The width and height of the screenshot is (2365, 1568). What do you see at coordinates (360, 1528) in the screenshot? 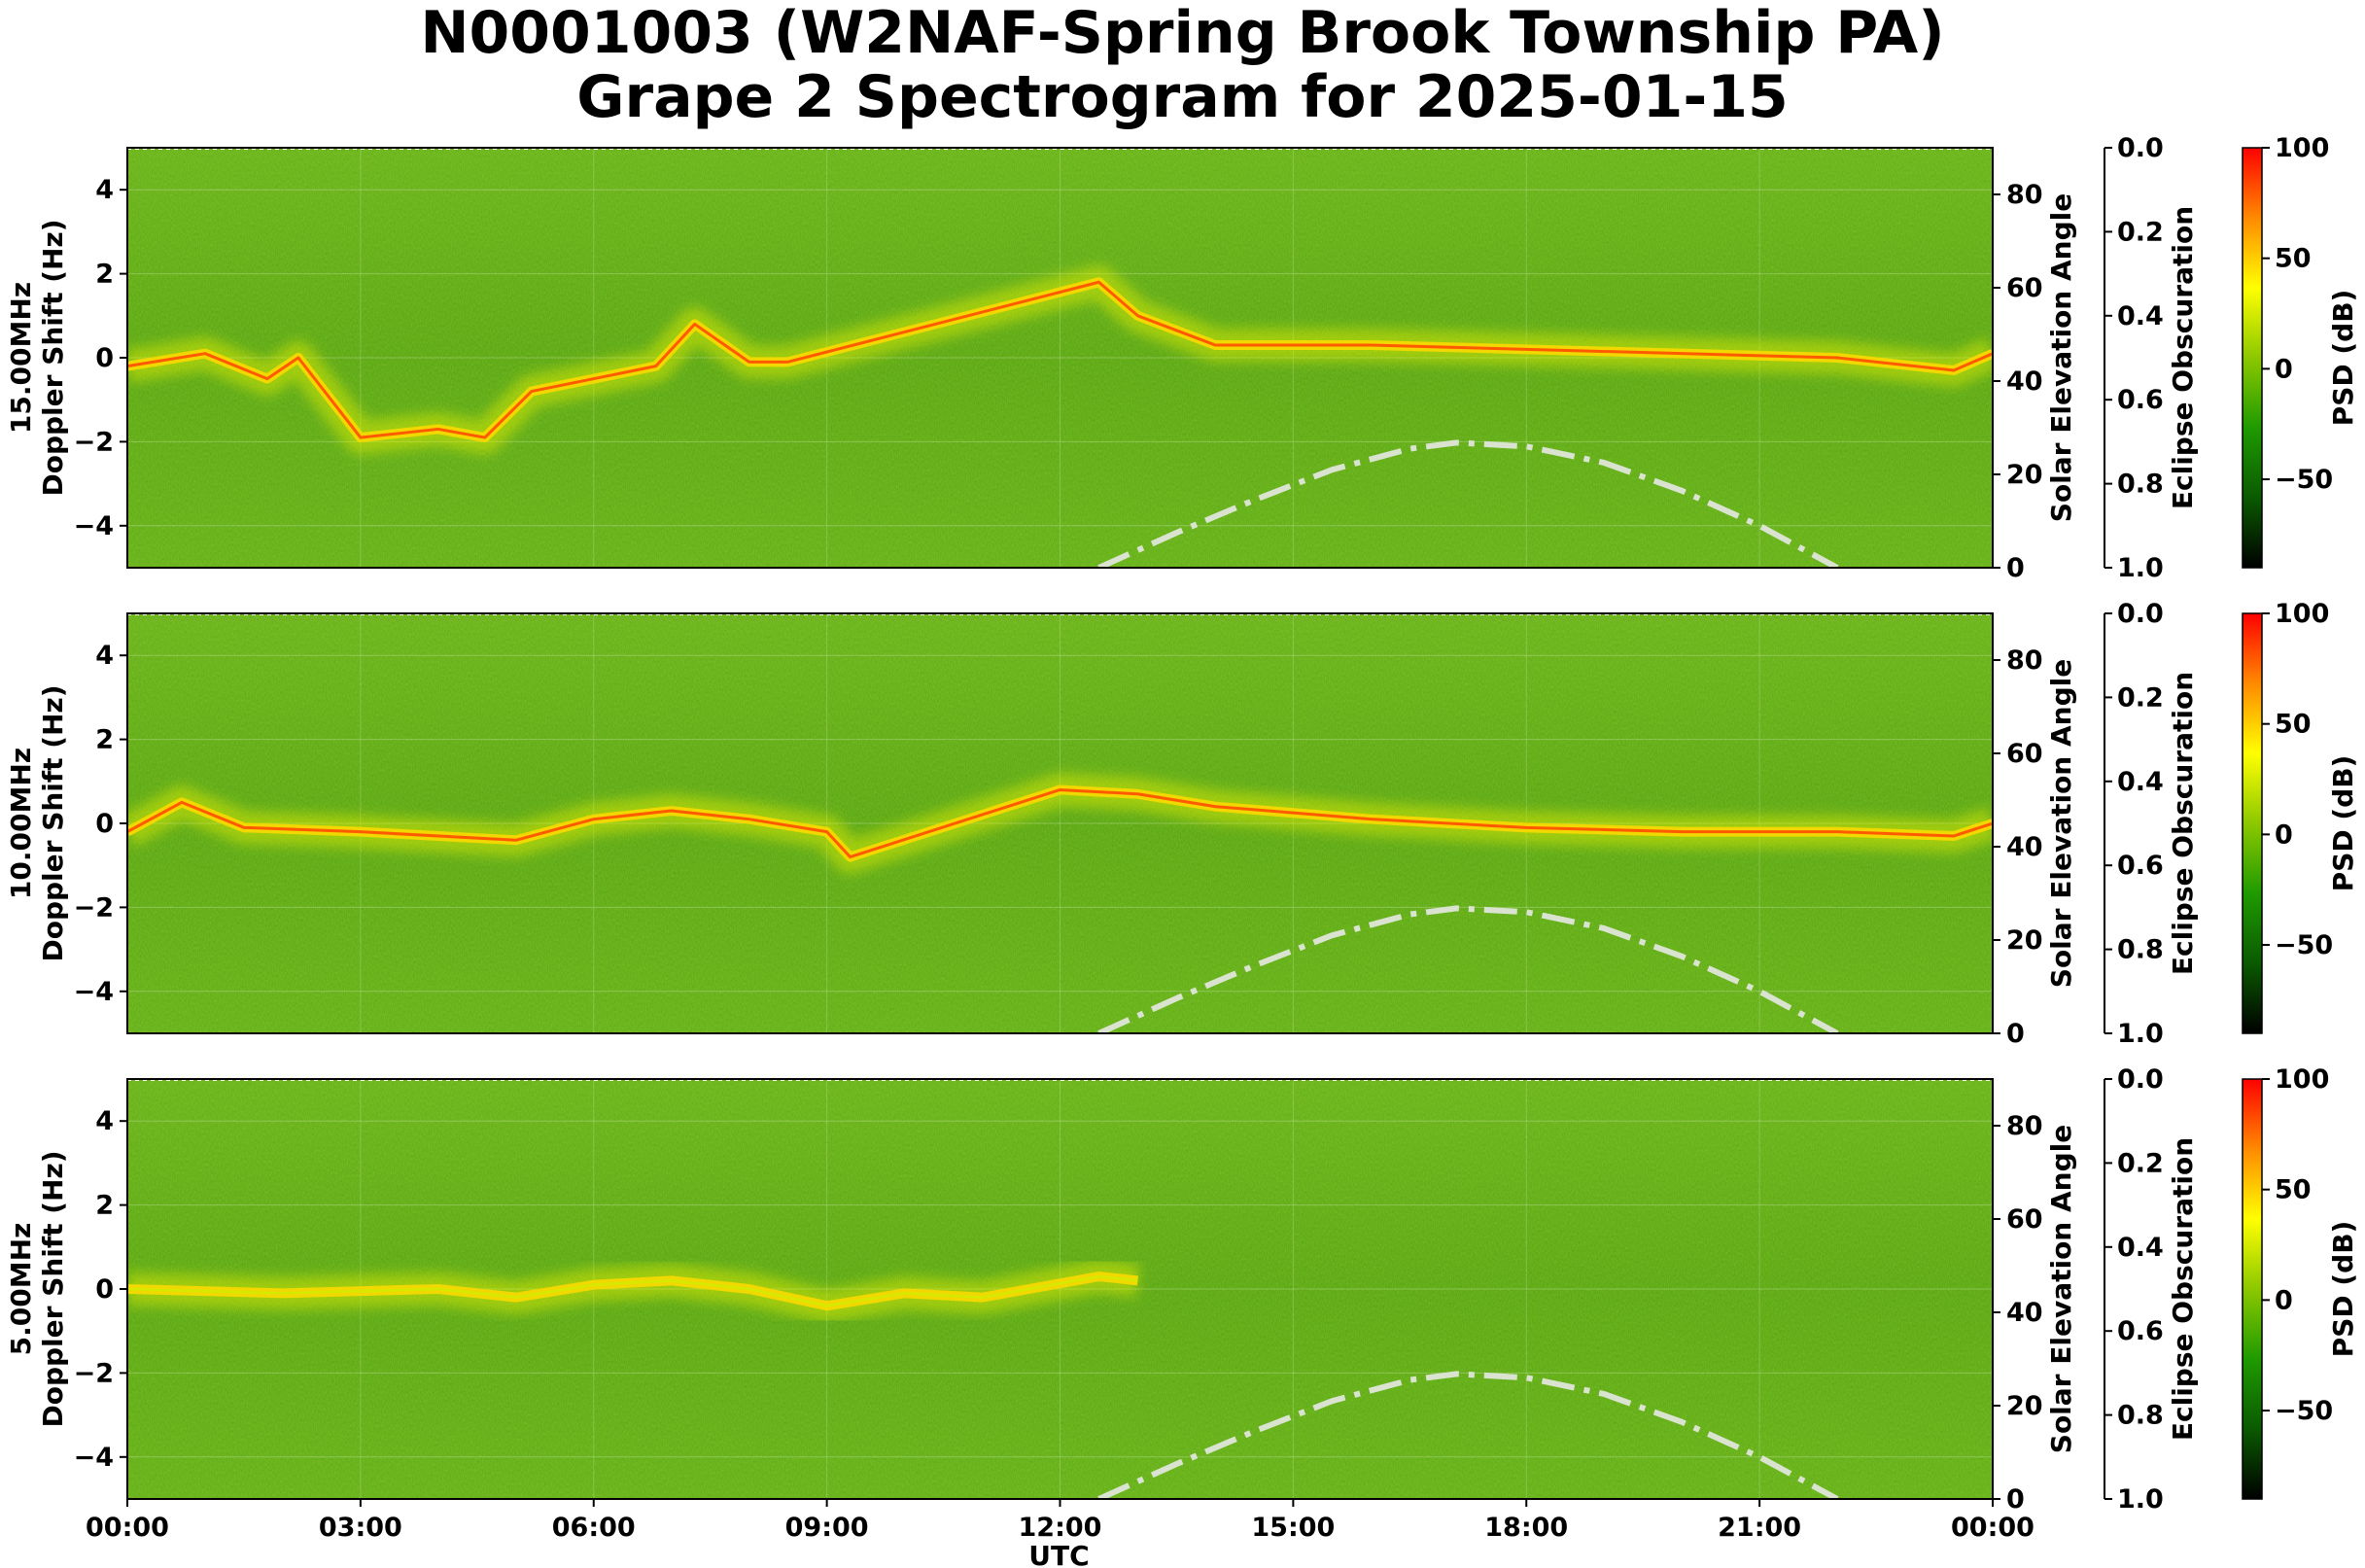
I see `x-tick-label: 03:00` at bounding box center [360, 1528].